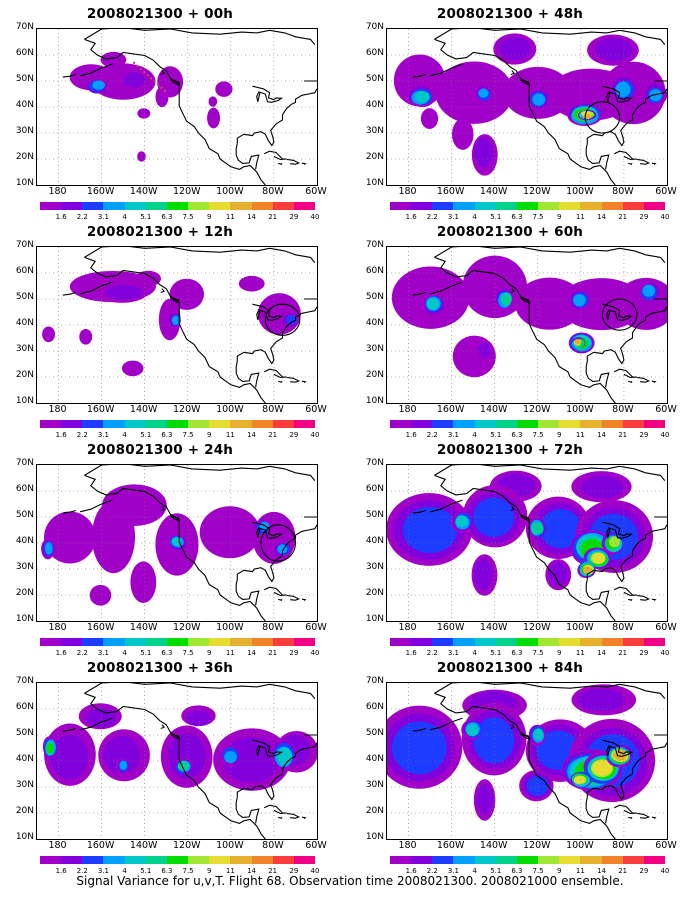 Image resolution: width=700 pixels, height=900 pixels. Describe the element at coordinates (143, 627) in the screenshot. I see `longitude-tick-label: 140W` at that location.